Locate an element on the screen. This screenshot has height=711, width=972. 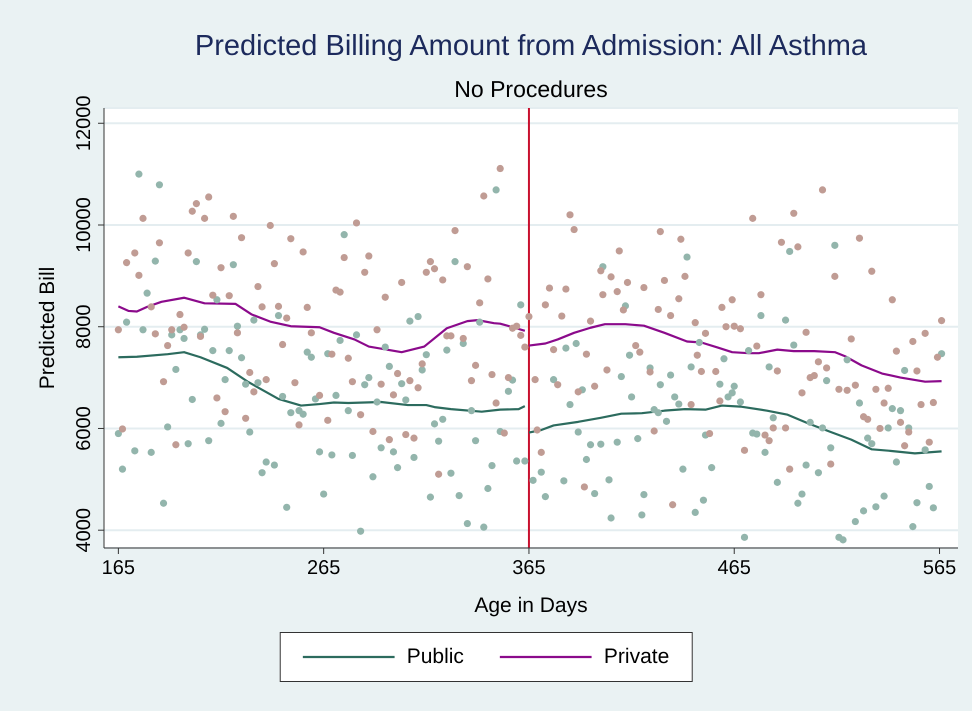
y-tick-label: 12000 is located at coordinates (84, 123).